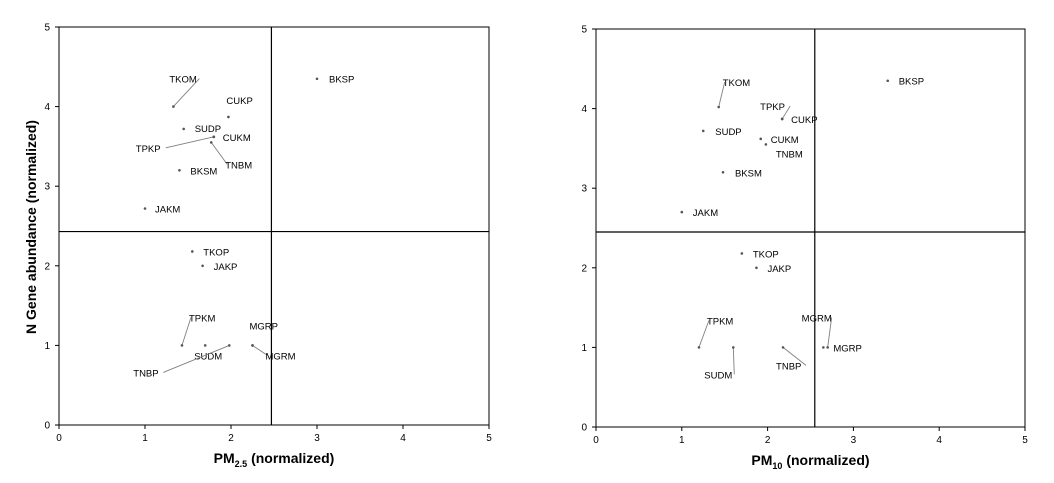  I want to click on point-label: MGRP, so click(264, 326).